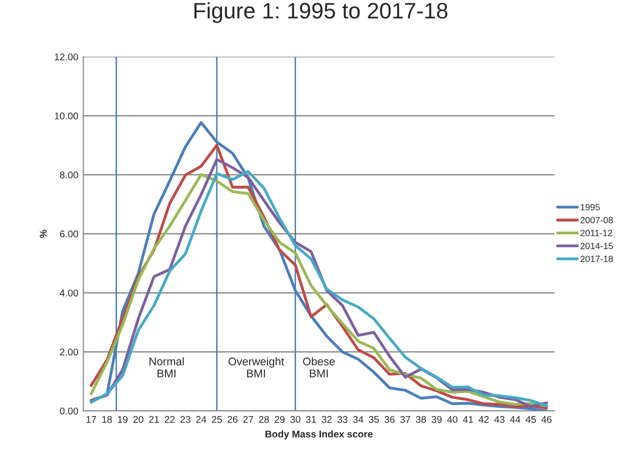  I want to click on x-tick-label: 41, so click(468, 419).